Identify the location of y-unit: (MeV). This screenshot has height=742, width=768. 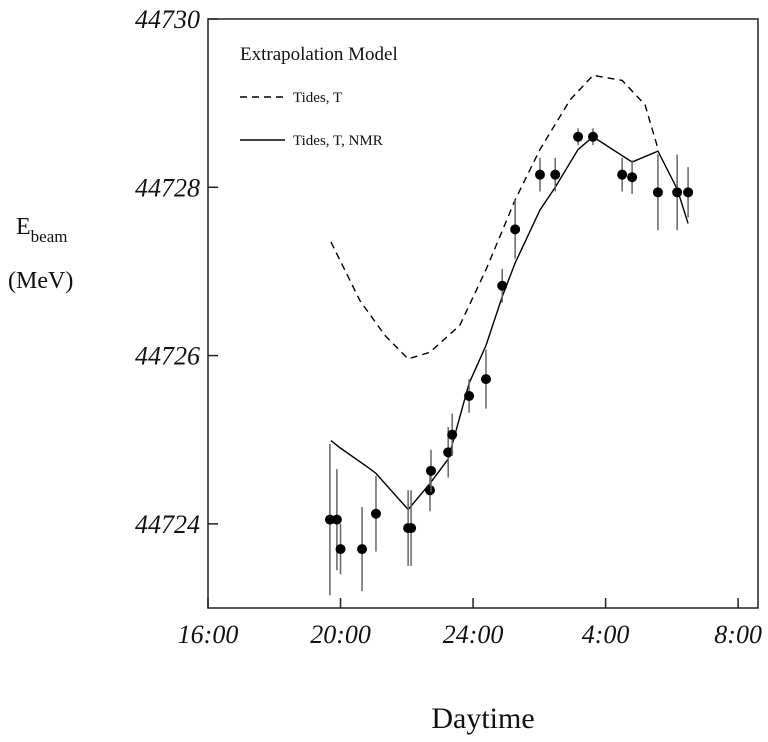
(40, 281).